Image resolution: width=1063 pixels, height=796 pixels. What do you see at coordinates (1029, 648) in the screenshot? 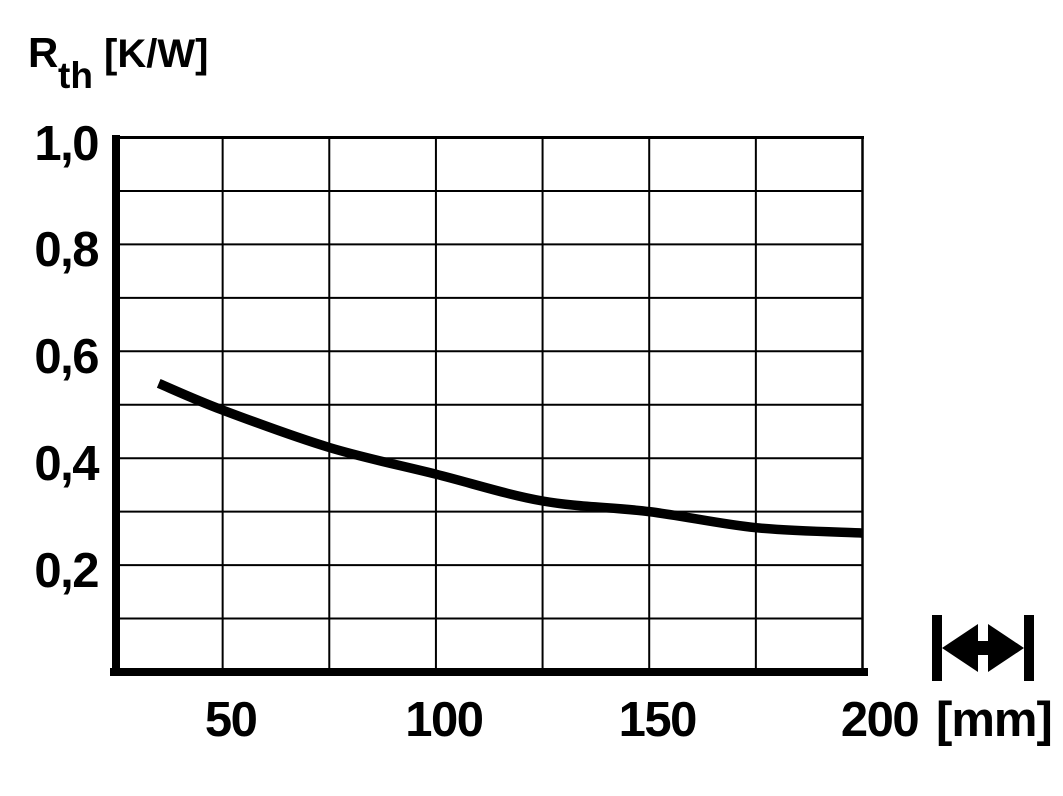
I see `dimension-right-bar-icon` at bounding box center [1029, 648].